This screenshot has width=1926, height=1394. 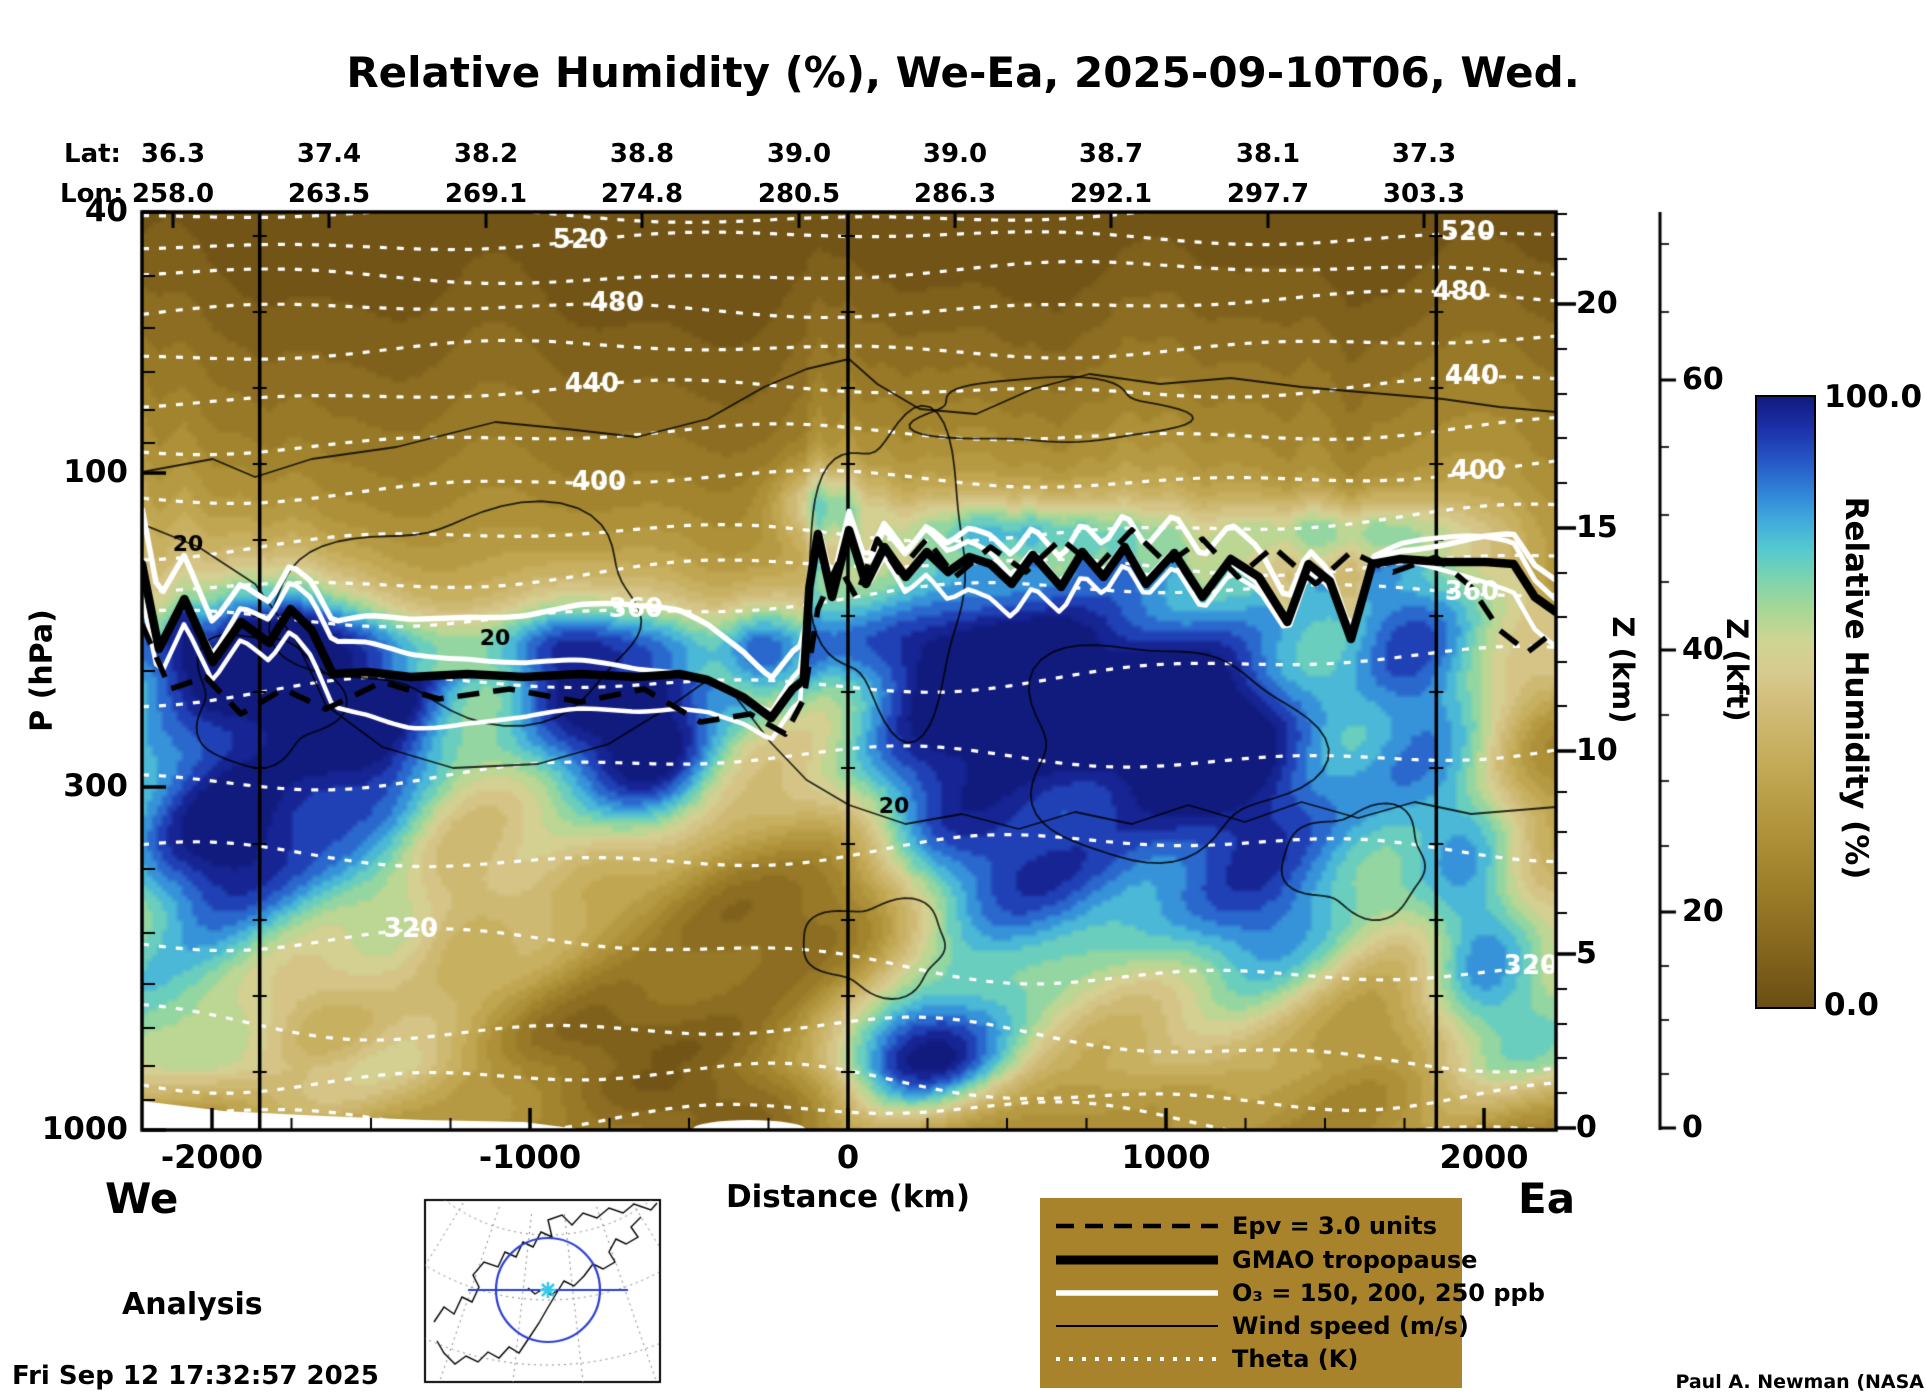 I want to click on x-tick-label: 1000, so click(x=1166, y=1157).